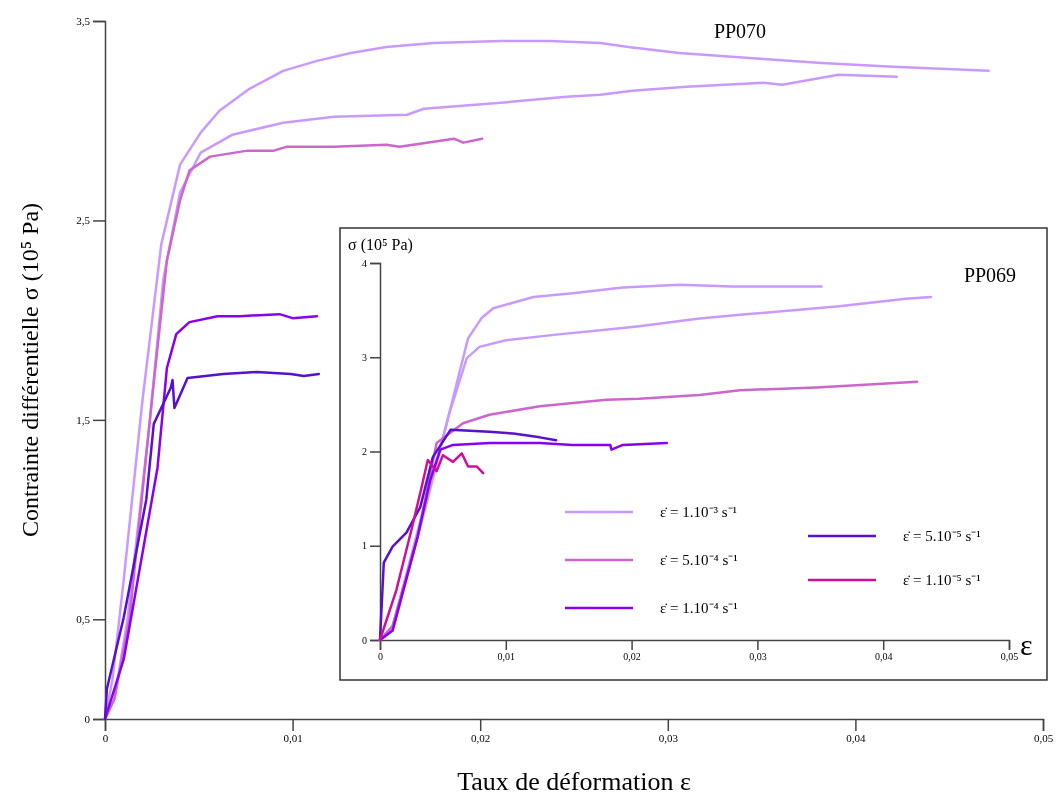 The width and height of the screenshot is (1058, 798). What do you see at coordinates (364, 263) in the screenshot?
I see `y-tick-label: 4` at bounding box center [364, 263].